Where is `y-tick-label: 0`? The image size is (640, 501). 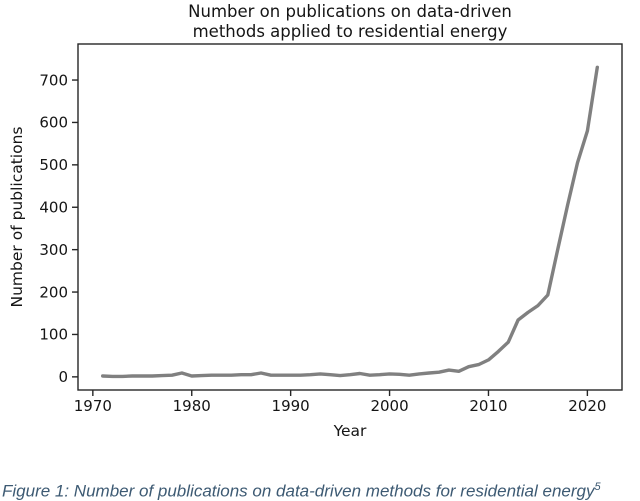 y-tick-label: 0 is located at coordinates (63, 377).